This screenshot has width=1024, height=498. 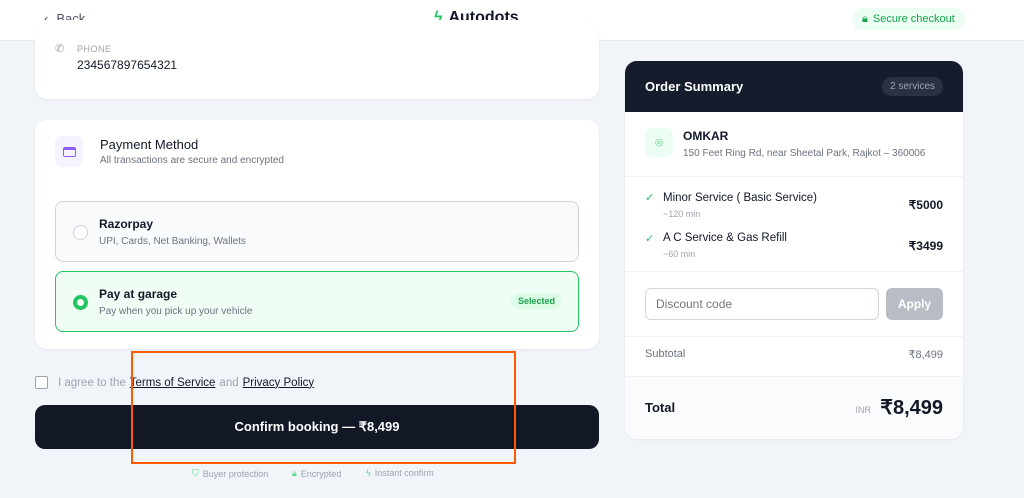 What do you see at coordinates (908, 19) in the screenshot?
I see `secure-checkout-badge: 🔒︎ Secure checkout` at bounding box center [908, 19].